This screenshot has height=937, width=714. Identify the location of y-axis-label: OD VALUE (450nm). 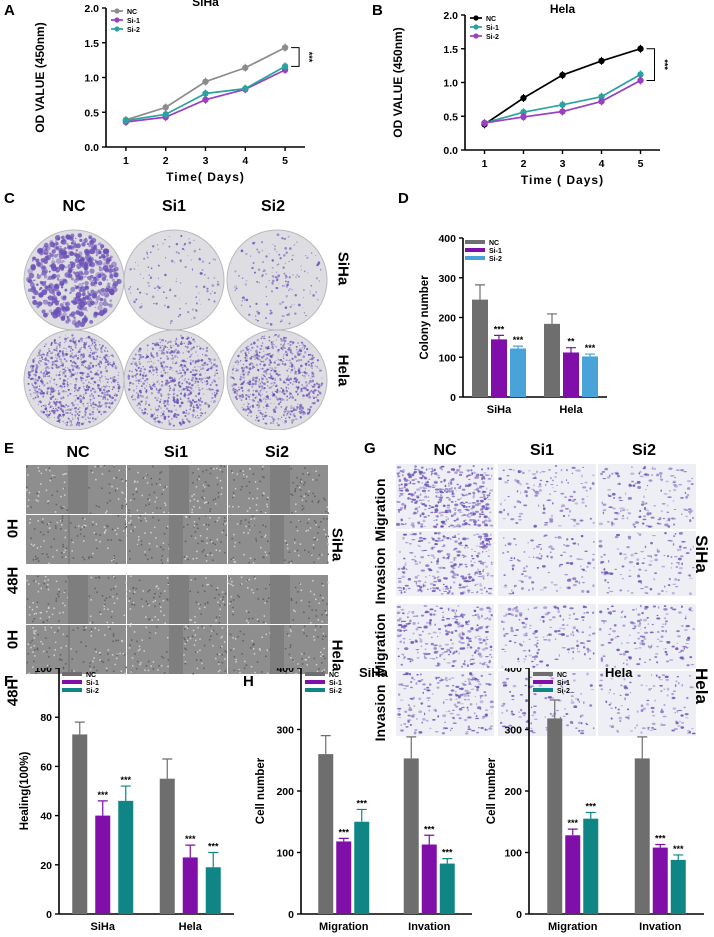
(398, 82).